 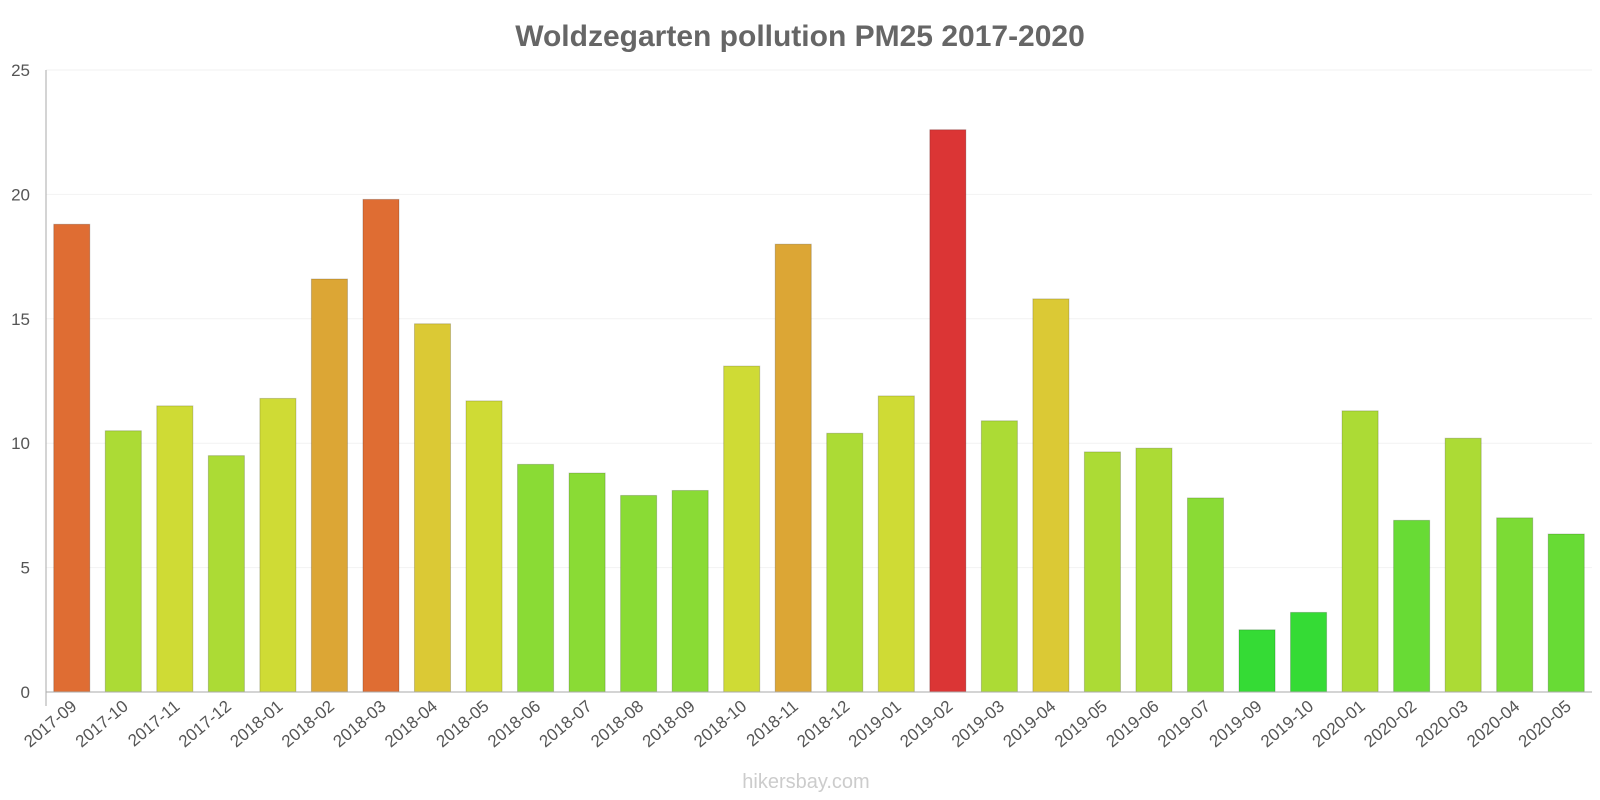 What do you see at coordinates (1545, 724) in the screenshot?
I see `x-tick-label-2020-05: 2020-05` at bounding box center [1545, 724].